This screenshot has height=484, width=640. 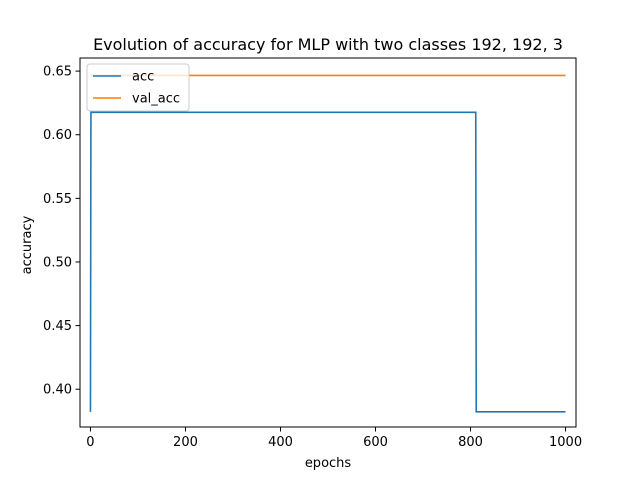 What do you see at coordinates (57, 326) in the screenshot?
I see `y-tick-label: 0.45` at bounding box center [57, 326].